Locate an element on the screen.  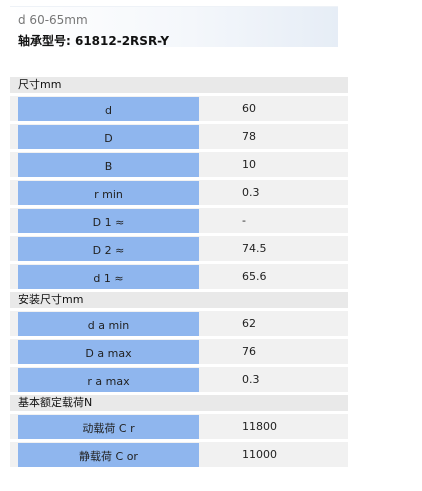
row-label: r a max is located at coordinates (108, 380).